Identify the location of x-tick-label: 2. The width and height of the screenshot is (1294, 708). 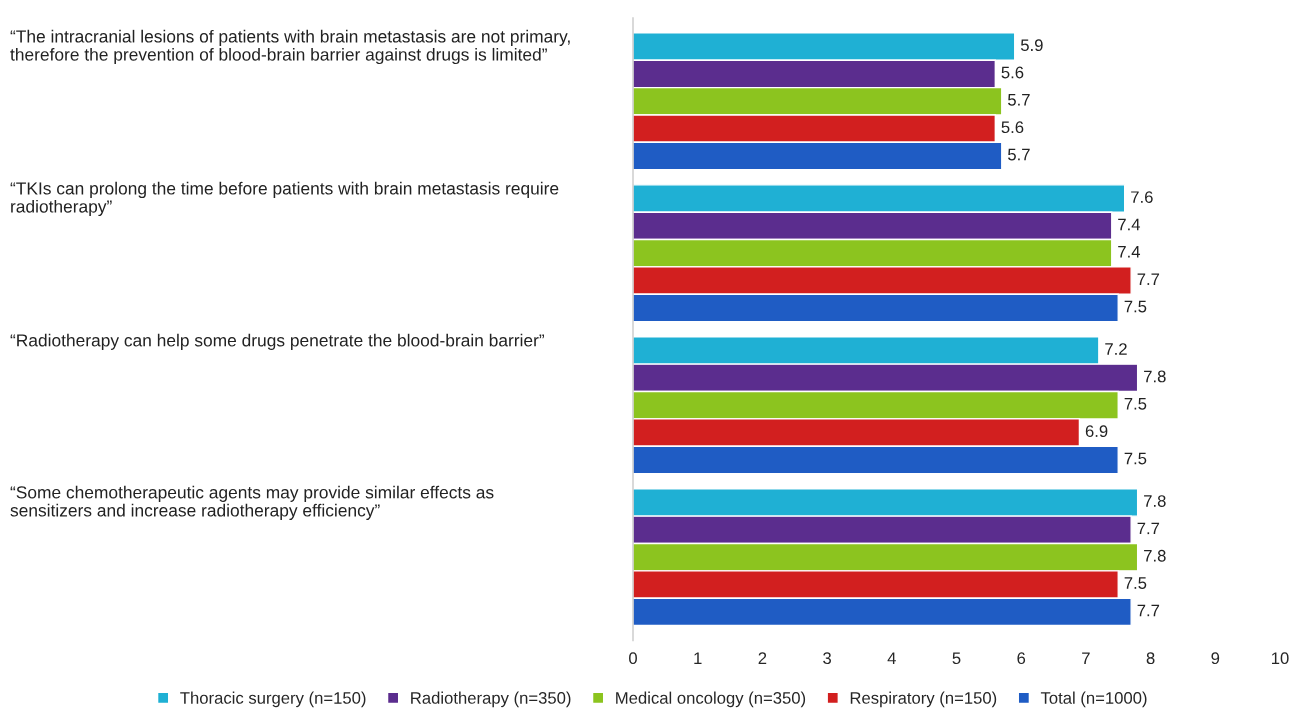
(762, 658).